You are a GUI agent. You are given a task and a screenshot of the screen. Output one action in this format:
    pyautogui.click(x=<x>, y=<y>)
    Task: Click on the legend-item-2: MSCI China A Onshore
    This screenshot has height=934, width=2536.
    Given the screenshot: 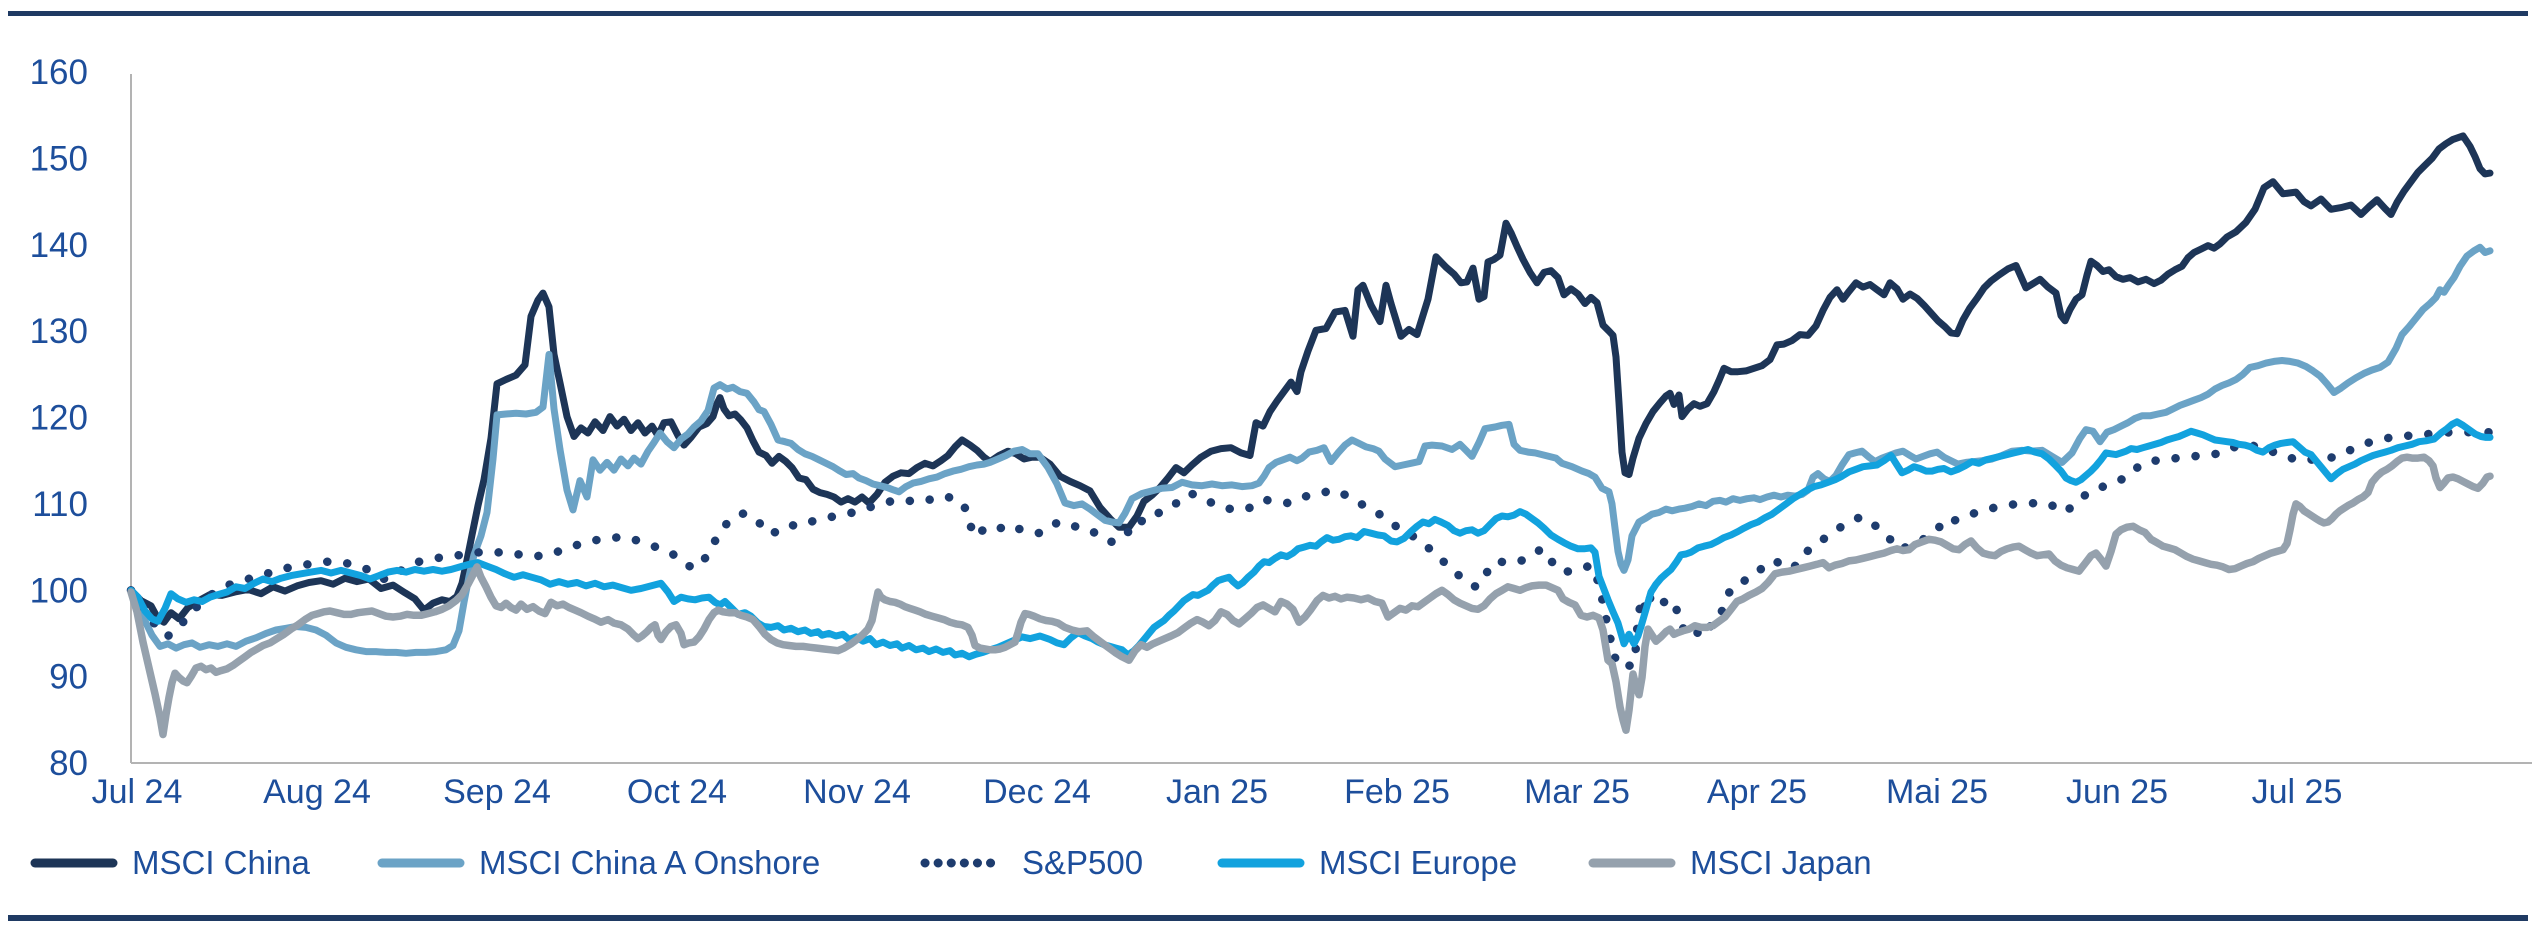 What is the action you would take?
    pyautogui.click(x=598, y=863)
    